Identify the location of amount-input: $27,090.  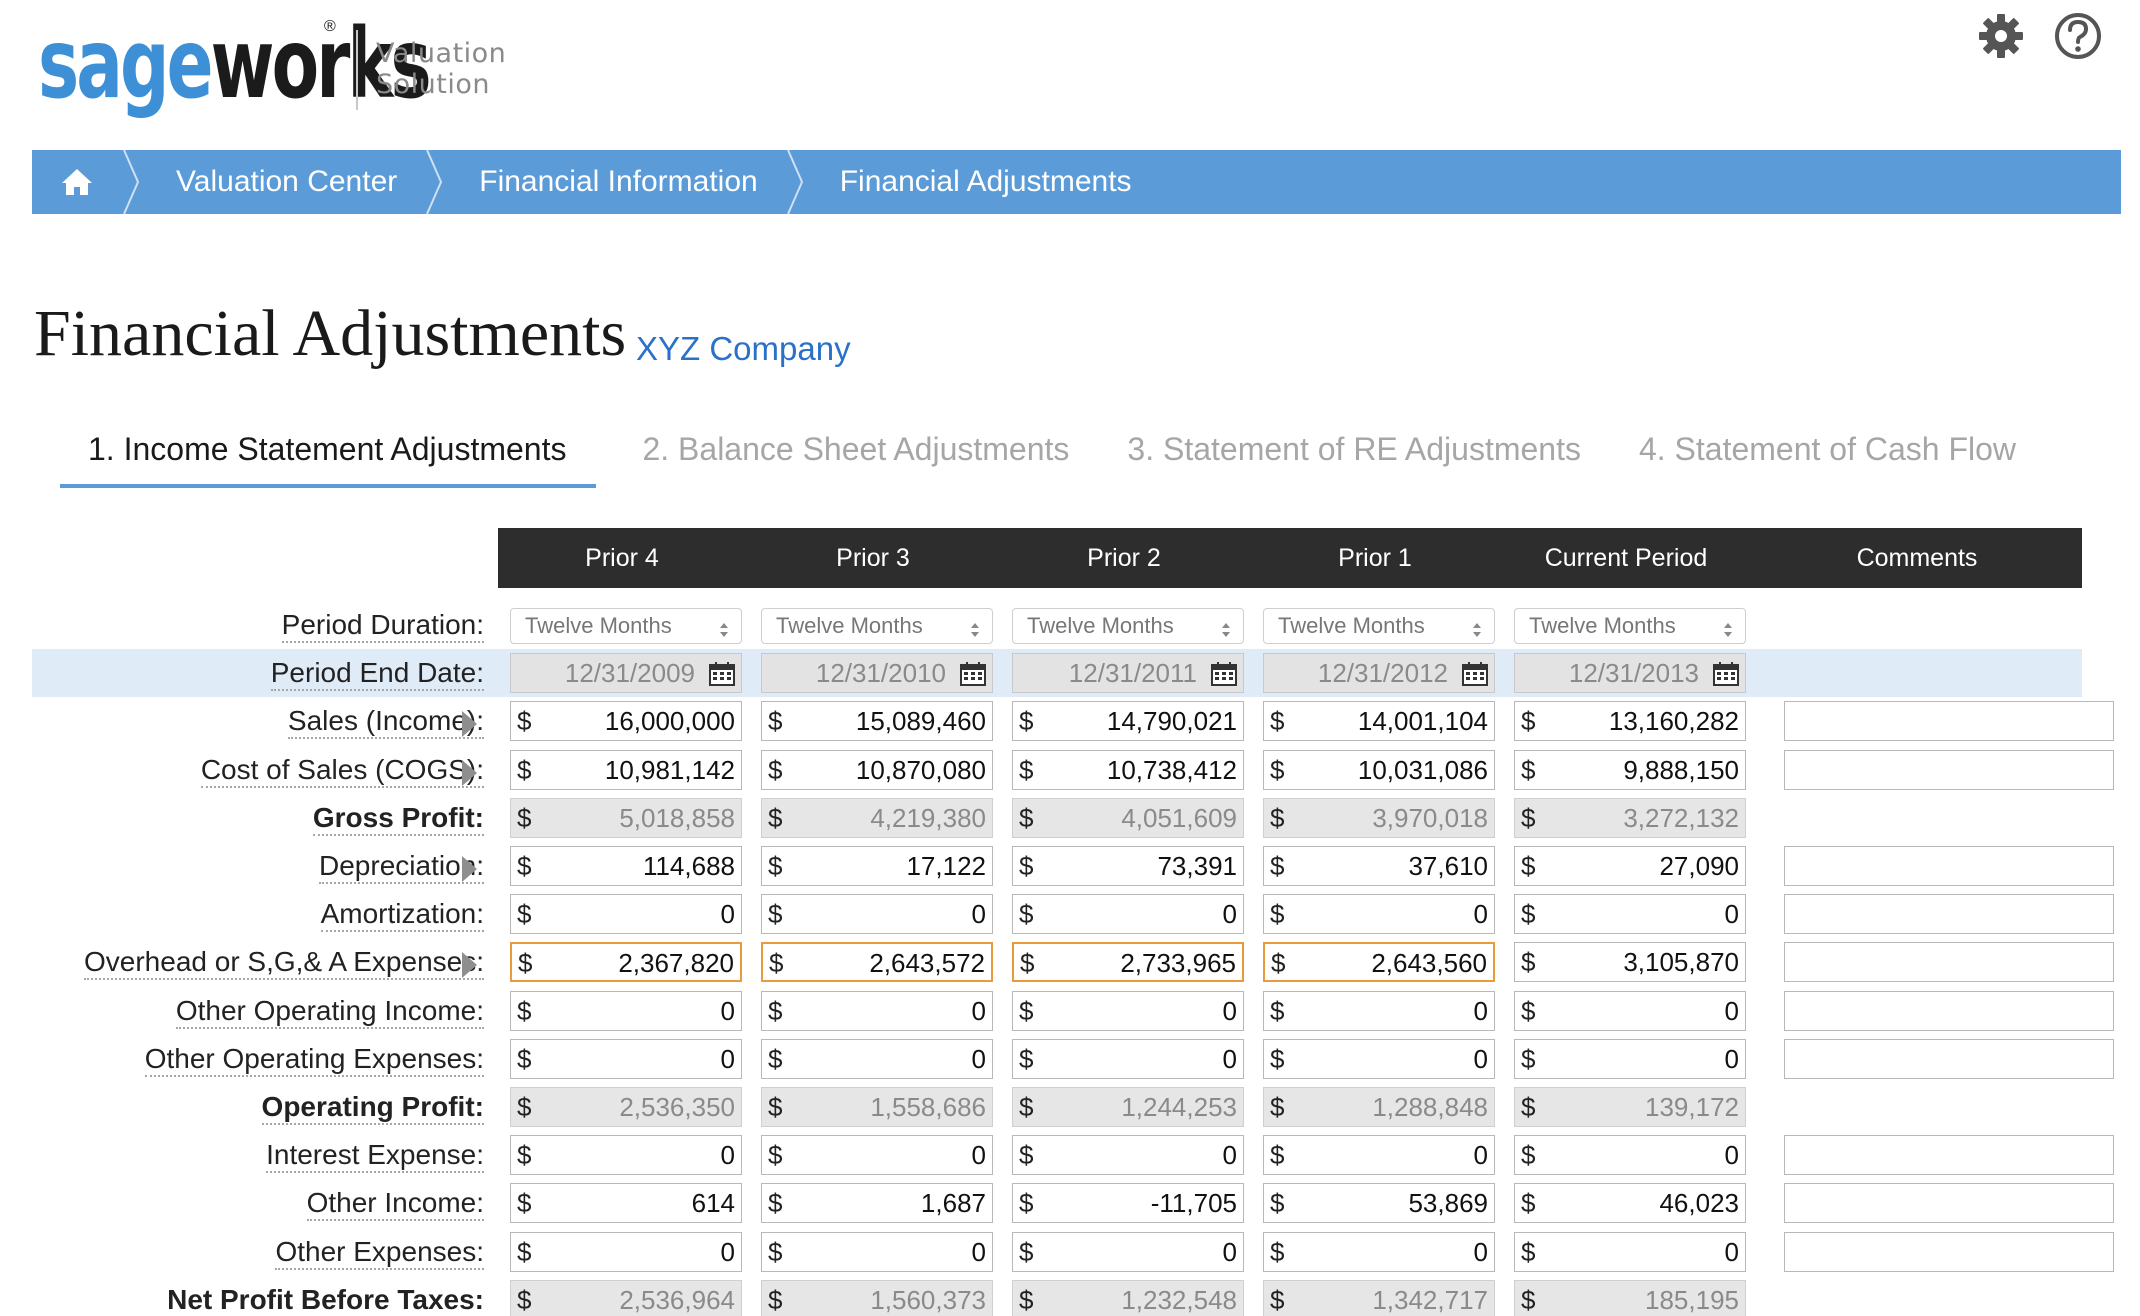
(1630, 866).